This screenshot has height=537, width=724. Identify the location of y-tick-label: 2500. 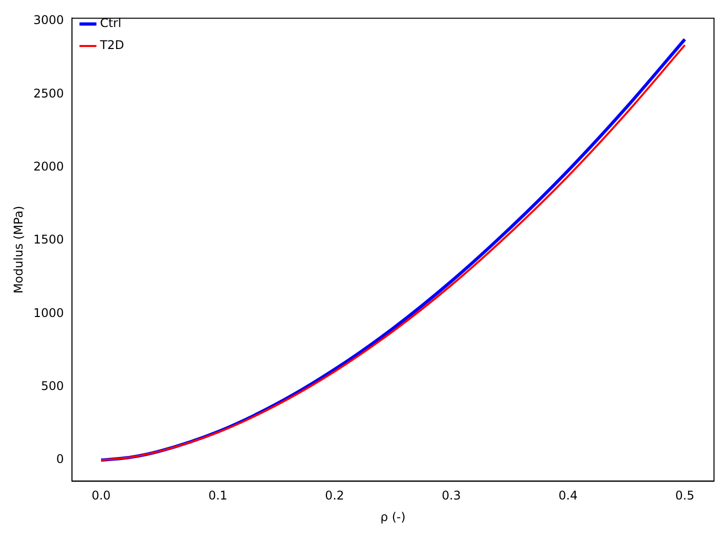
(48, 93).